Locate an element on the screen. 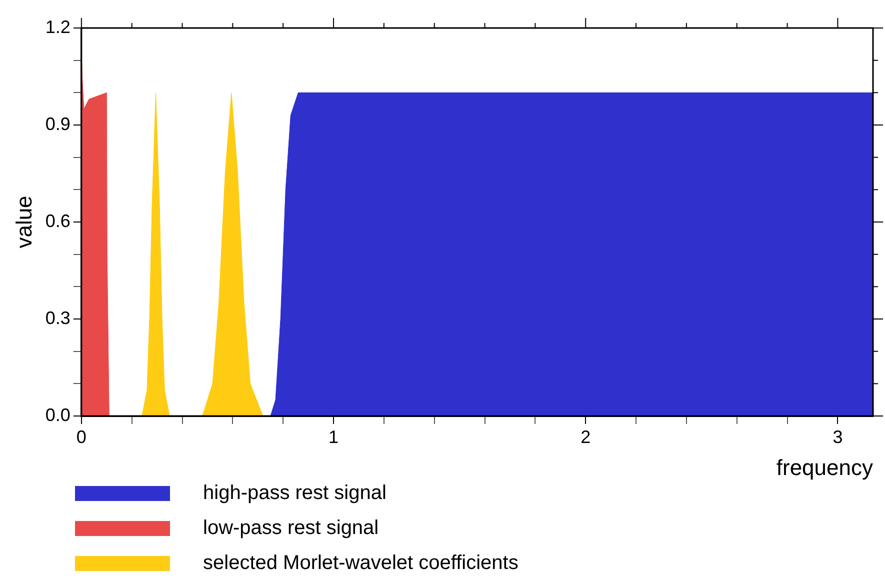 Image resolution: width=885 pixels, height=576 pixels. y-tick-label: 0.9 is located at coordinates (57, 124).